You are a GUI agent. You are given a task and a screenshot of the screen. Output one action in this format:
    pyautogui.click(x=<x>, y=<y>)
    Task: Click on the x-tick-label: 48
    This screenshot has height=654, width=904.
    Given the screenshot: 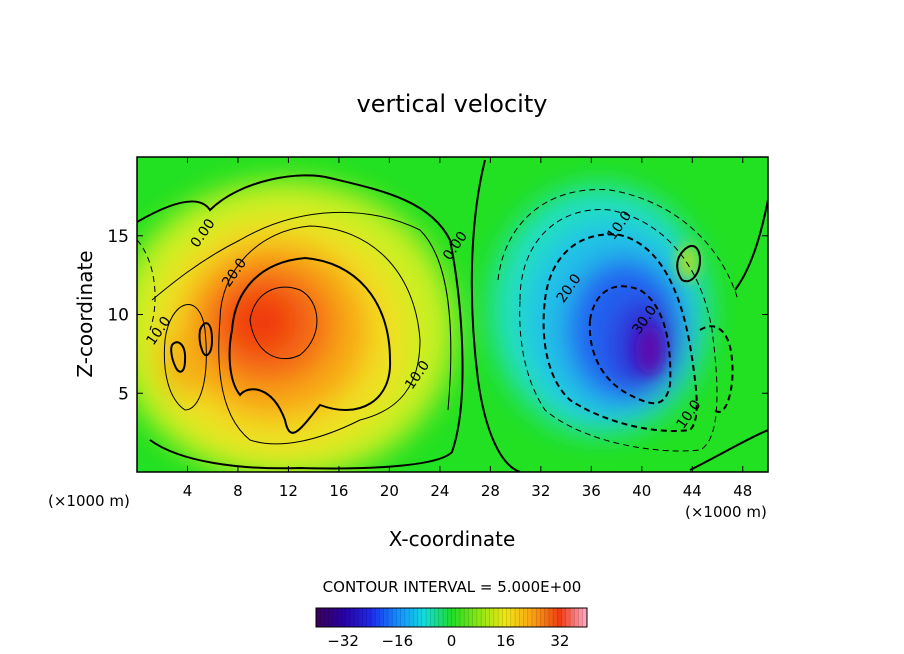 What is the action you would take?
    pyautogui.click(x=742, y=491)
    